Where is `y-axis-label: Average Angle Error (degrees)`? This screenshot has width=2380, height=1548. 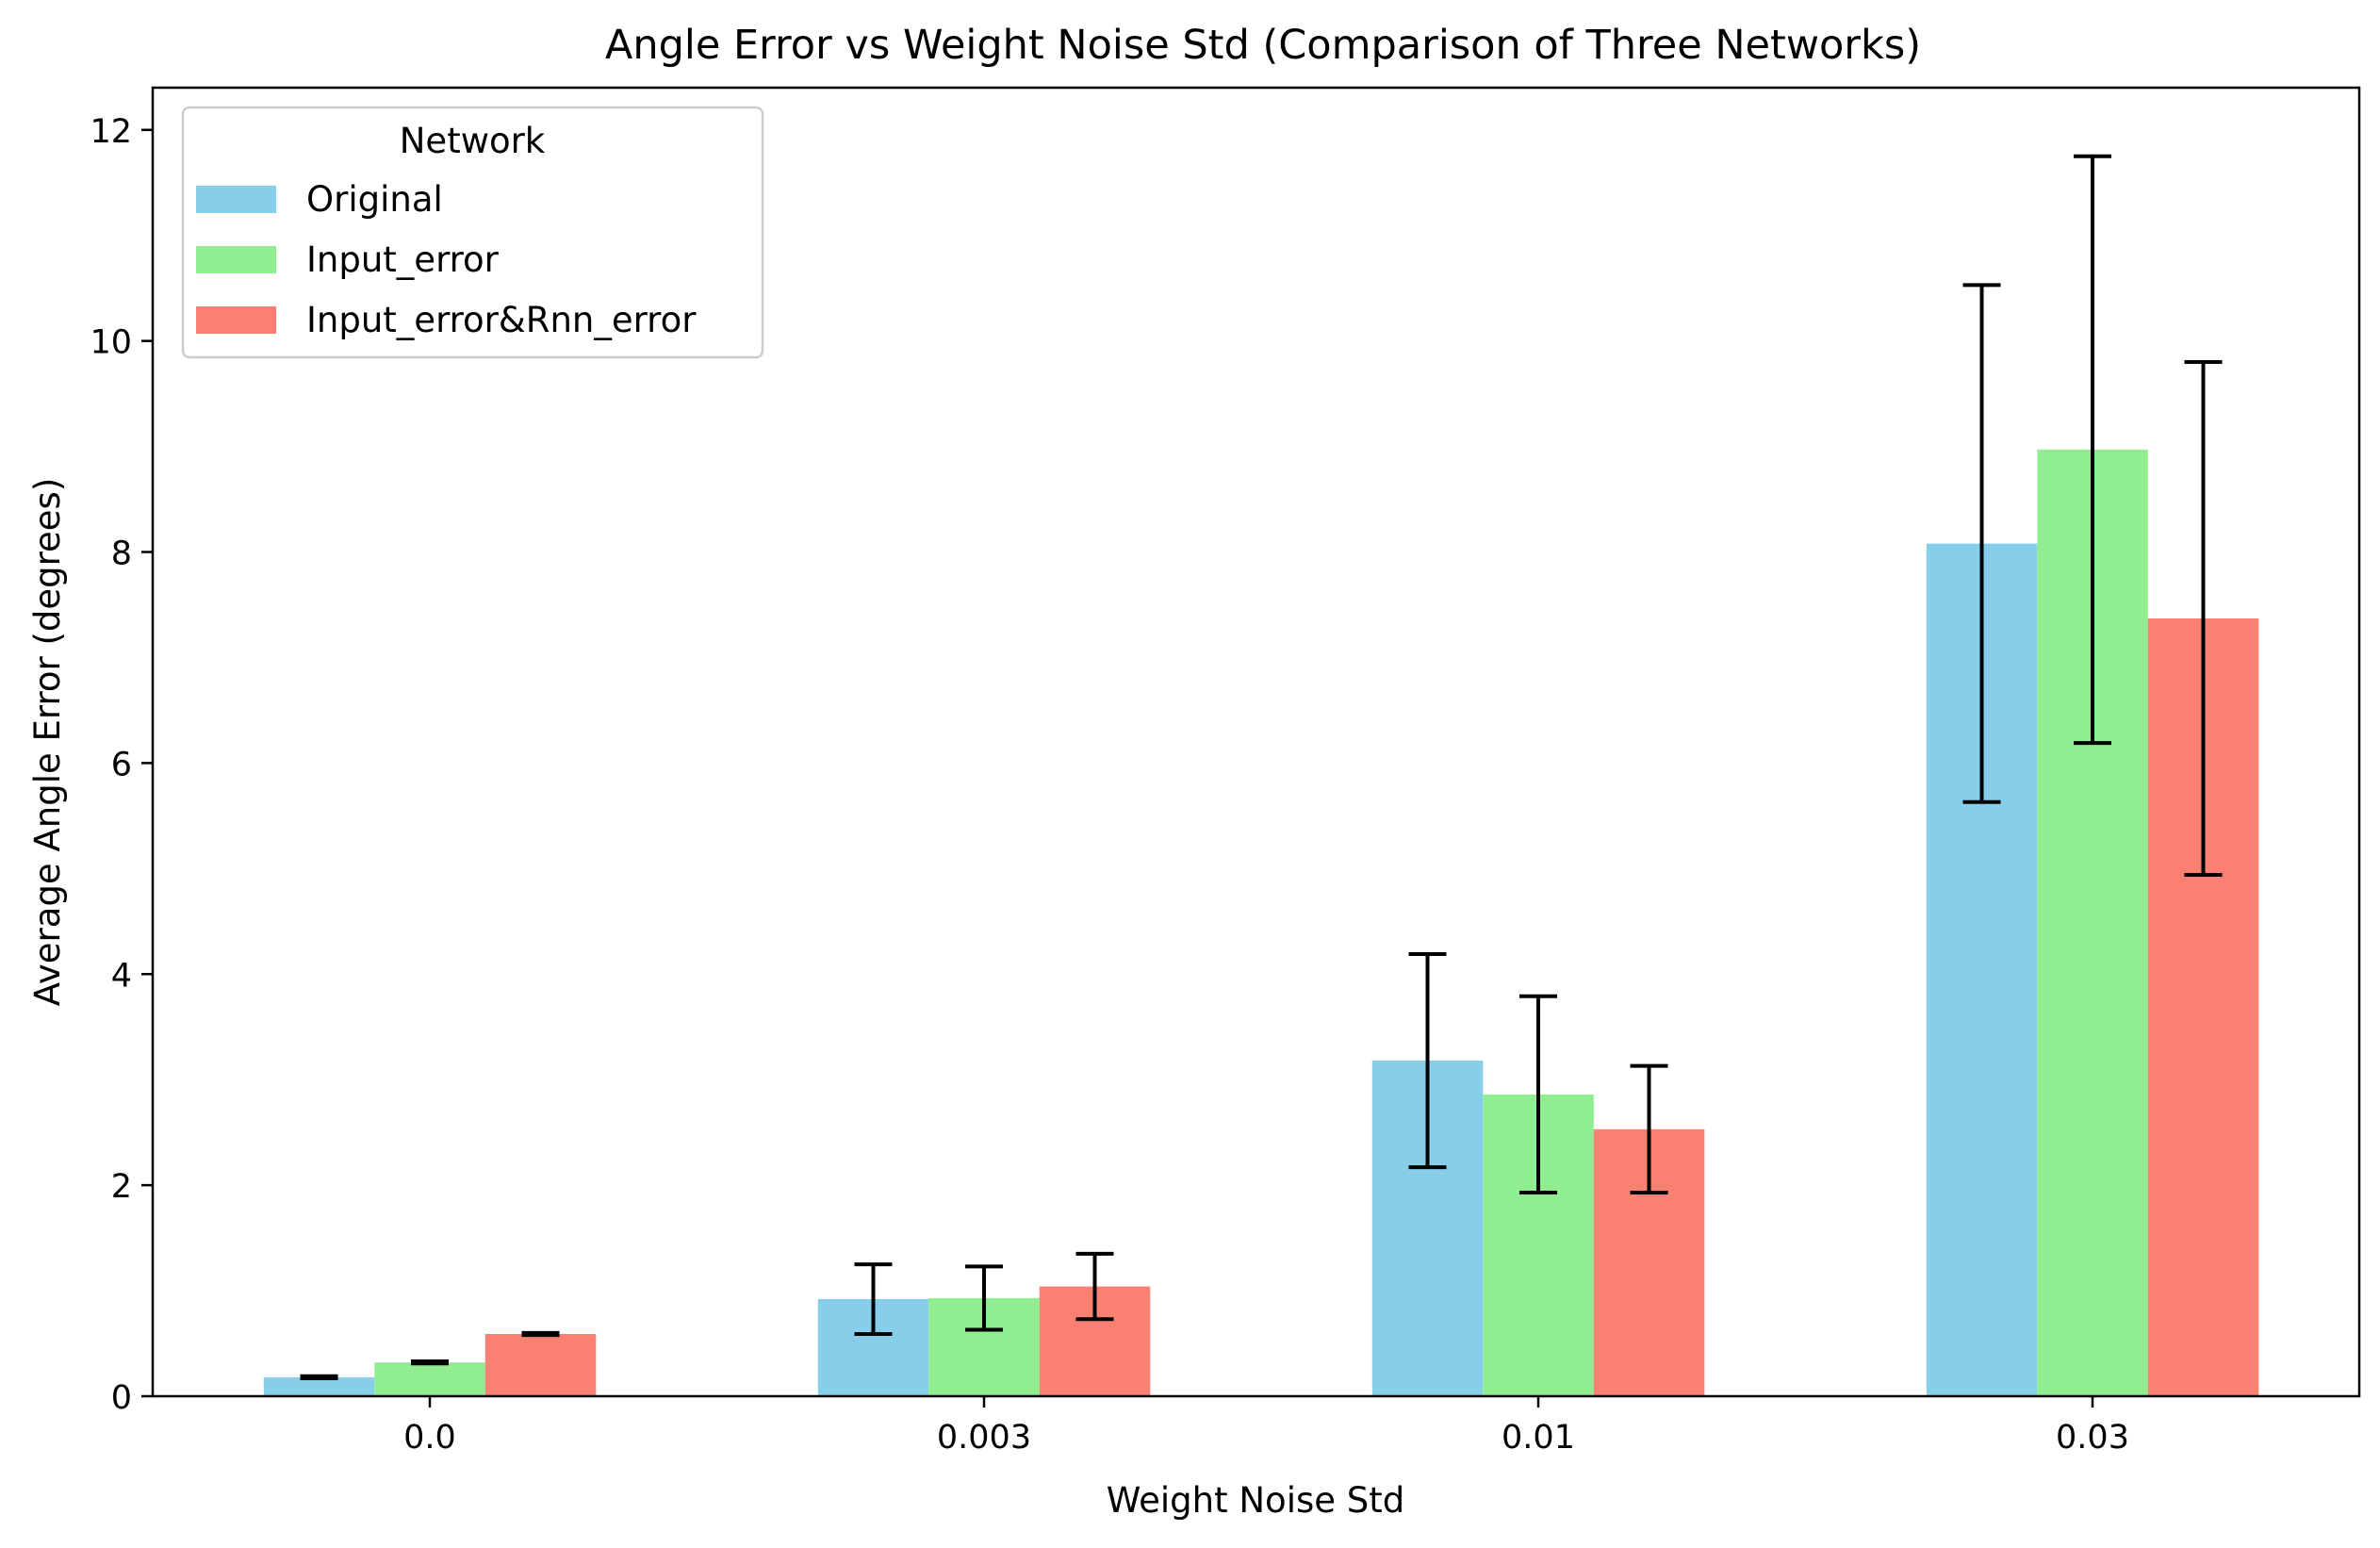
y-axis-label: Average Angle Error (degrees) is located at coordinates (47, 742).